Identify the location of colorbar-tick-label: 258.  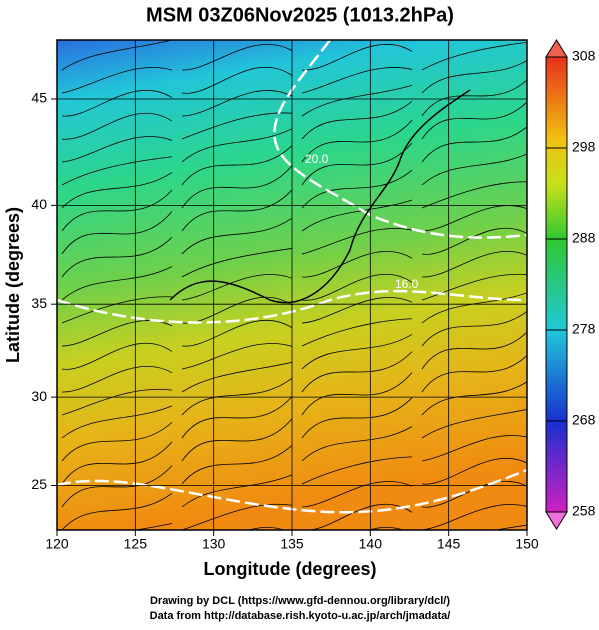
(584, 511).